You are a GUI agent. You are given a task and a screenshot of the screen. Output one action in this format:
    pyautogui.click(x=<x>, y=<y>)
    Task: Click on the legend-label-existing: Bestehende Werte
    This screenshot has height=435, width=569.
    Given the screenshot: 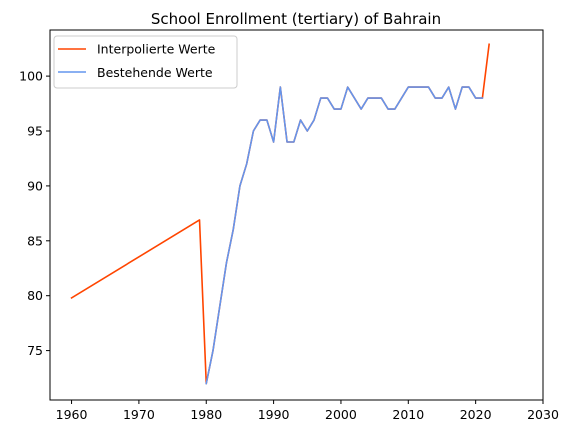 What is the action you would take?
    pyautogui.click(x=155, y=72)
    